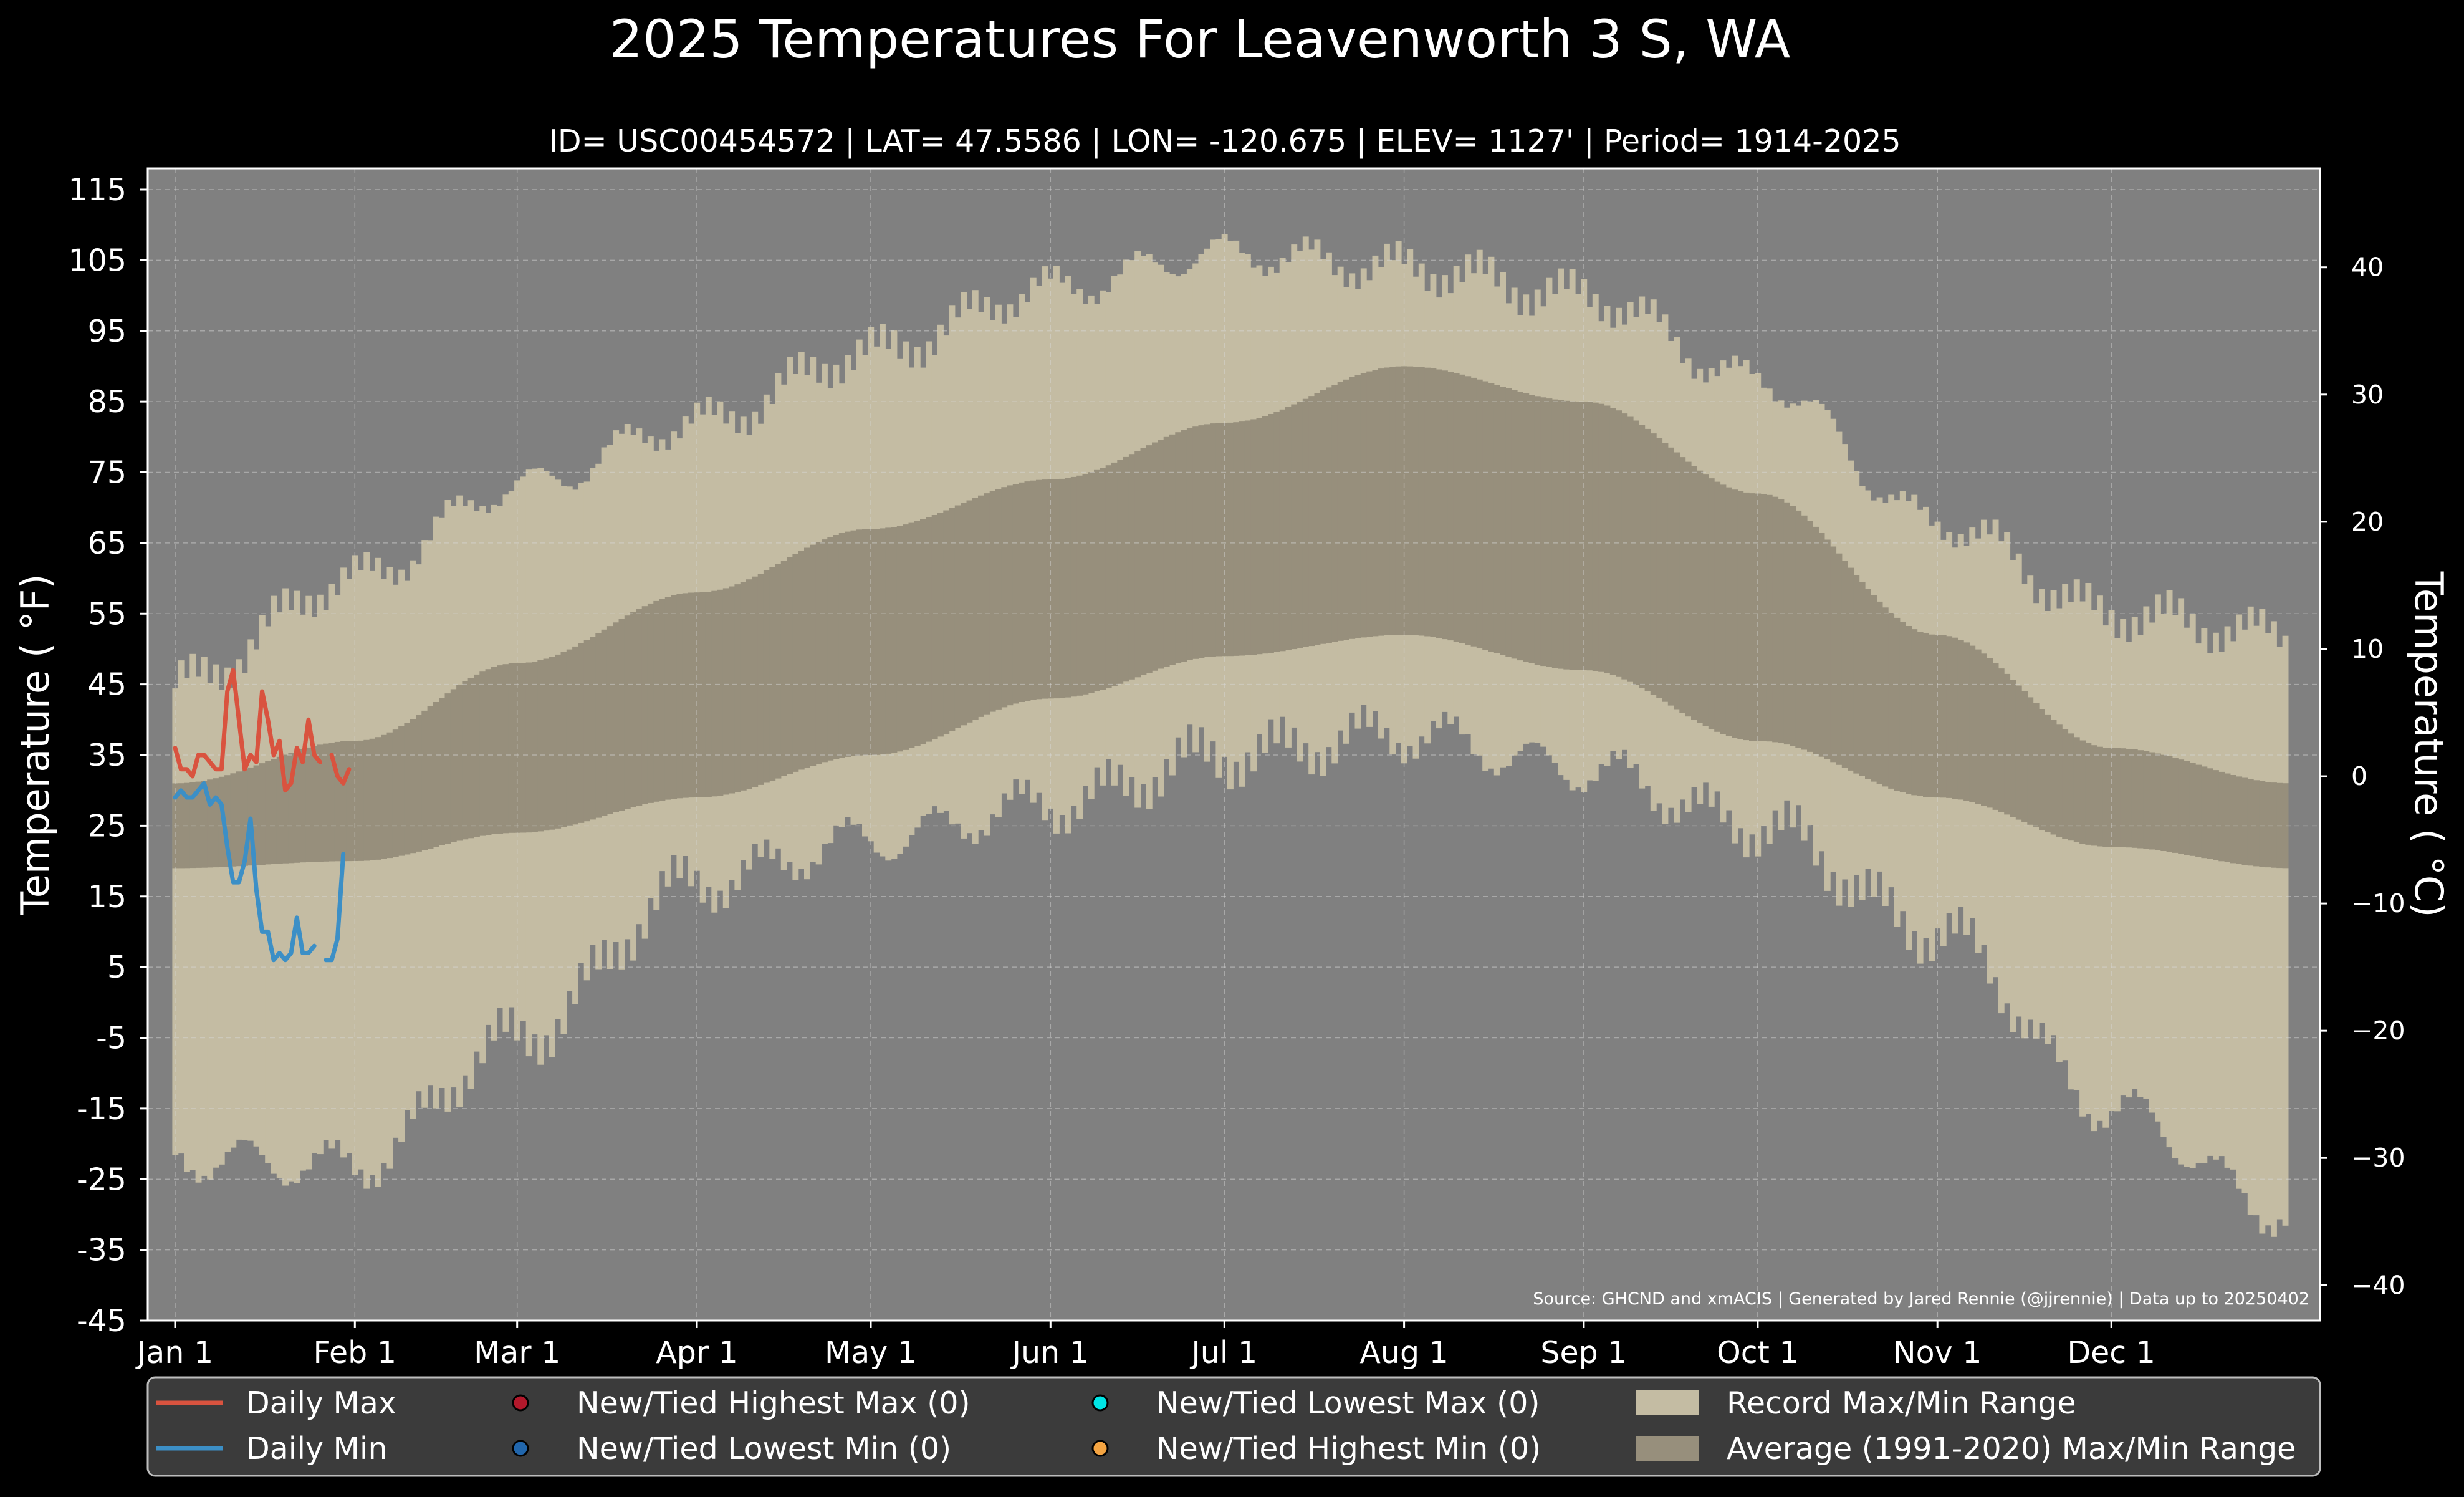 Image resolution: width=2464 pixels, height=1497 pixels. I want to click on y-tick-label: 85, so click(107, 402).